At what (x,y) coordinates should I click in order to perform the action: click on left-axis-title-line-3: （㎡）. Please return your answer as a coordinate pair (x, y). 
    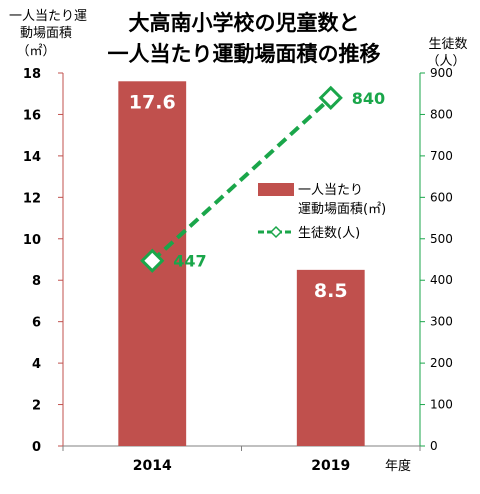
    Looking at the image, I should click on (35, 51).